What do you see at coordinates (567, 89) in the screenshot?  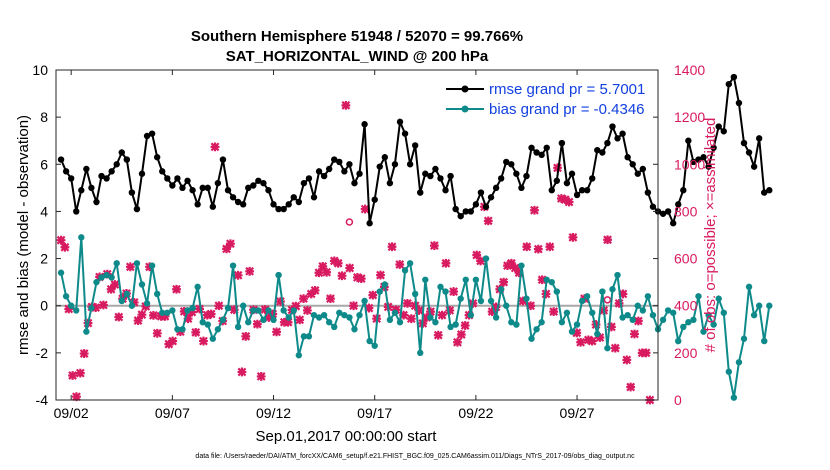 I see `legend-rmse-label: rmse grand pr = 5.7001` at bounding box center [567, 89].